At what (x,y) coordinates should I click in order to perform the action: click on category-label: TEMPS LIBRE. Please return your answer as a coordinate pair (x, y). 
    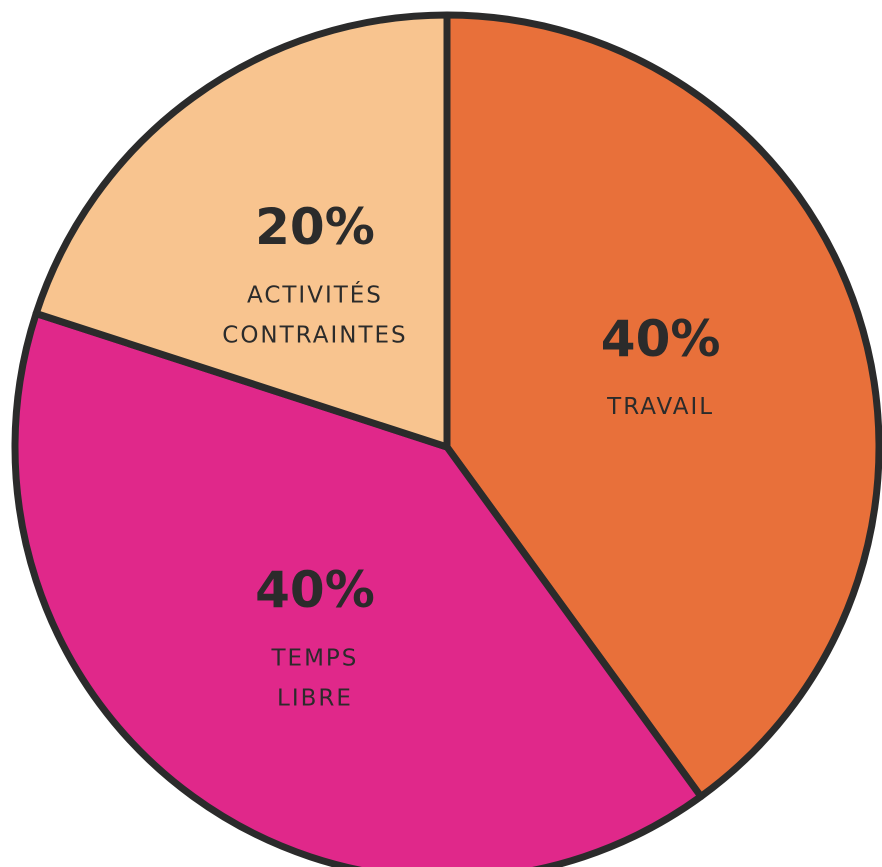
    Looking at the image, I should click on (315, 678).